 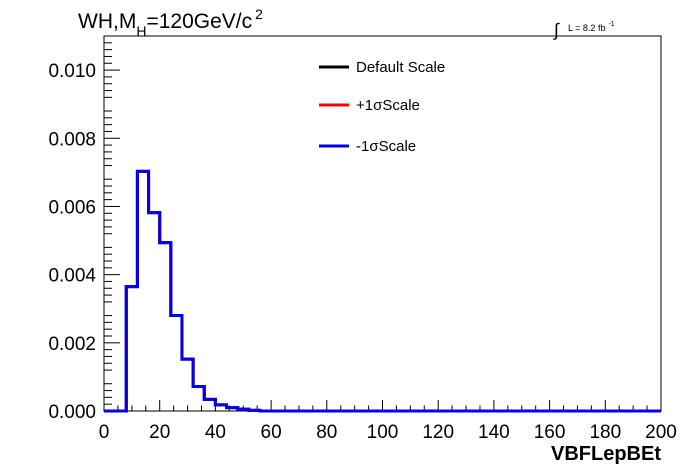 What do you see at coordinates (388, 105) in the screenshot?
I see `legend-label: +1σScale` at bounding box center [388, 105].